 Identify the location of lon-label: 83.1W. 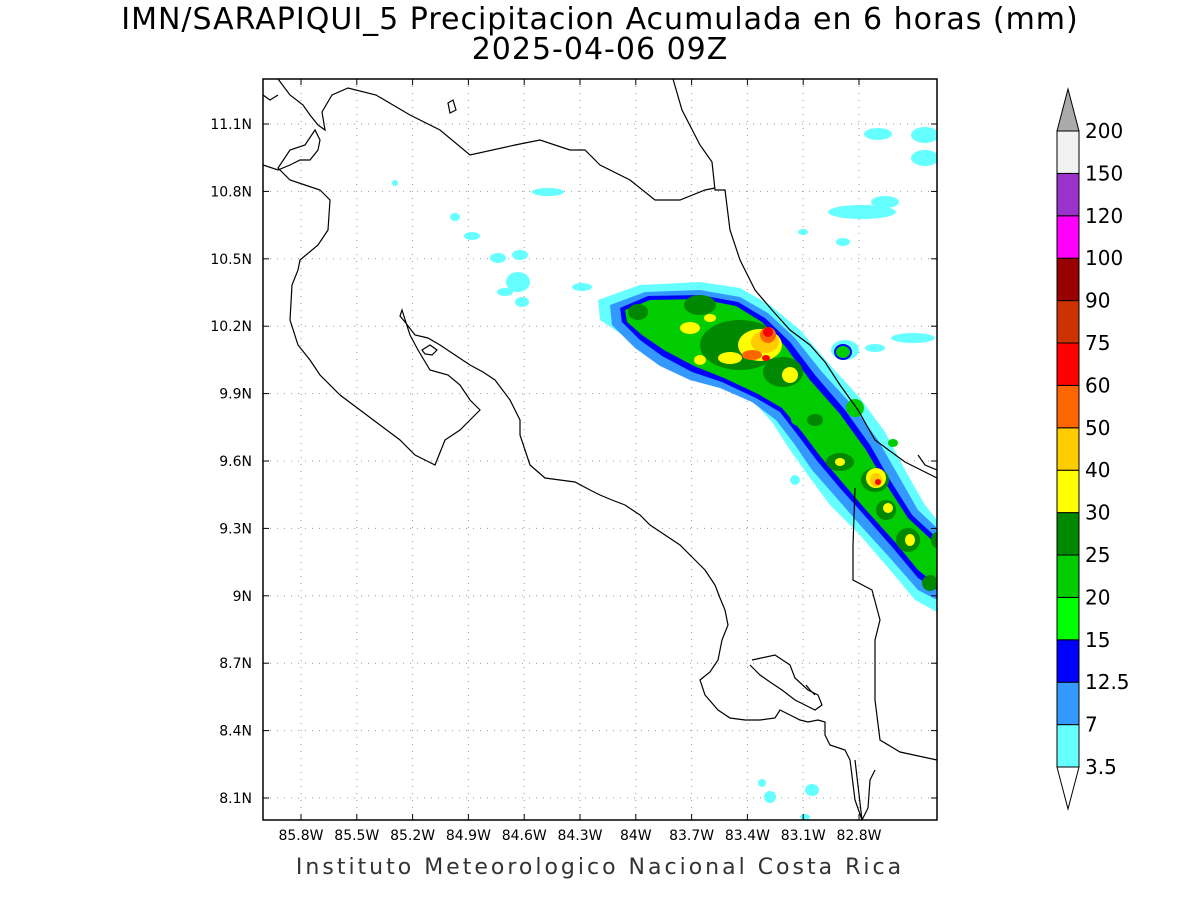
(803, 836).